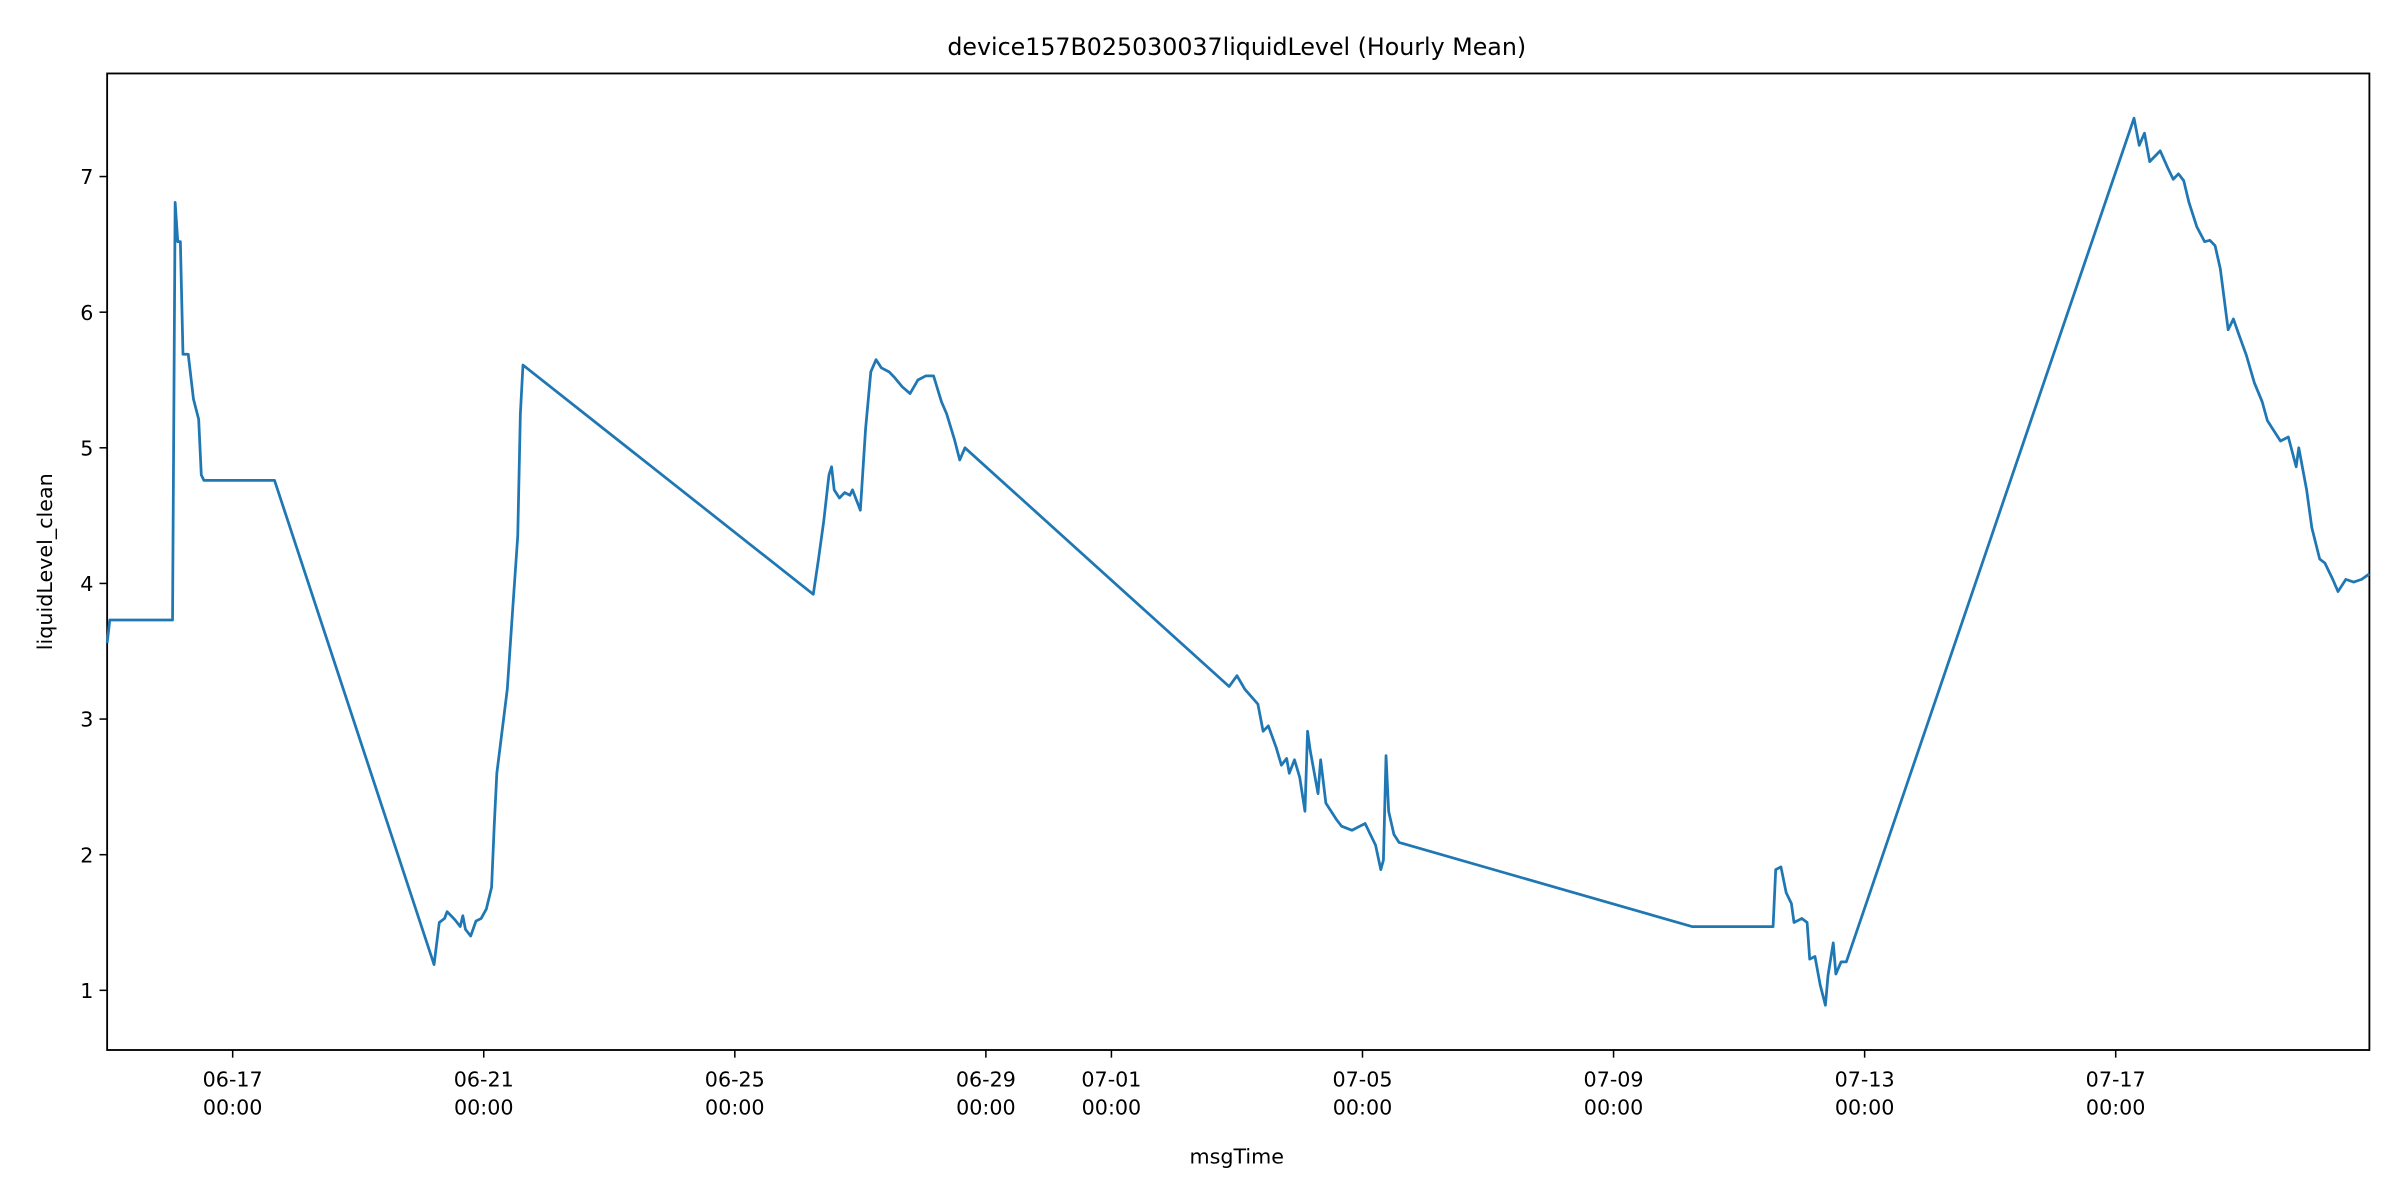 The height and width of the screenshot is (1200, 2400). Describe the element at coordinates (1236, 1156) in the screenshot. I see `x-axis-label: msgTime` at that location.